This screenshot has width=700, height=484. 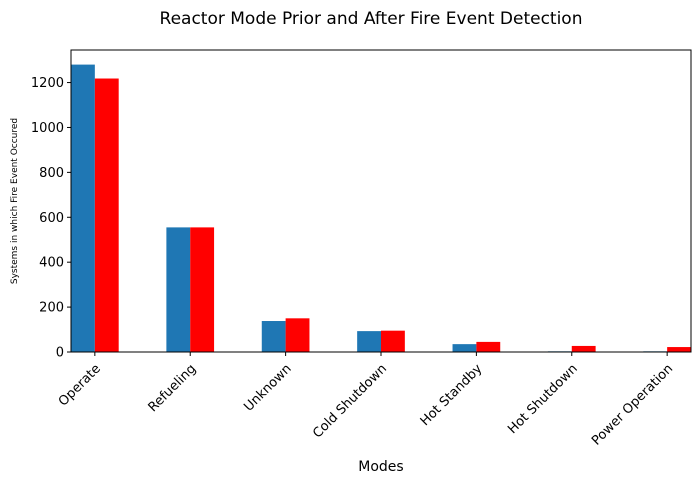 What do you see at coordinates (178, 289) in the screenshot?
I see `bar-series-1-refueling` at bounding box center [178, 289].